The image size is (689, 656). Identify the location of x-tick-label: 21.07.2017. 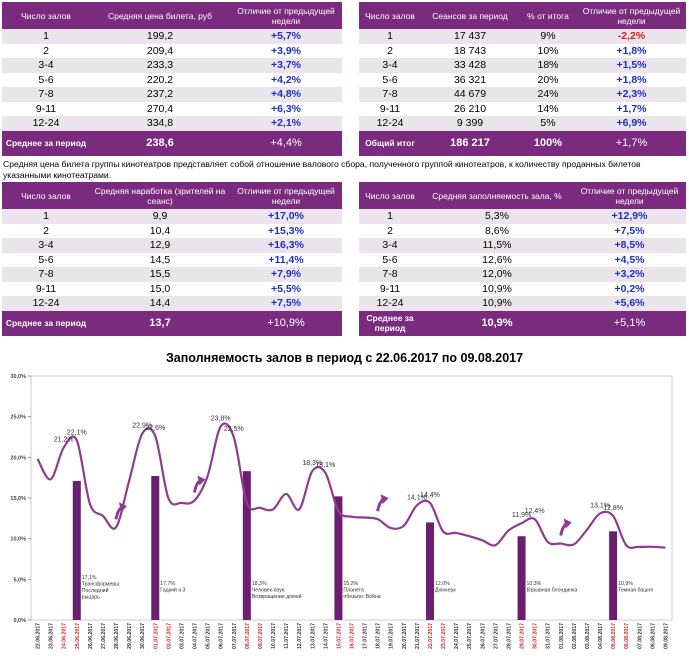
(418, 636).